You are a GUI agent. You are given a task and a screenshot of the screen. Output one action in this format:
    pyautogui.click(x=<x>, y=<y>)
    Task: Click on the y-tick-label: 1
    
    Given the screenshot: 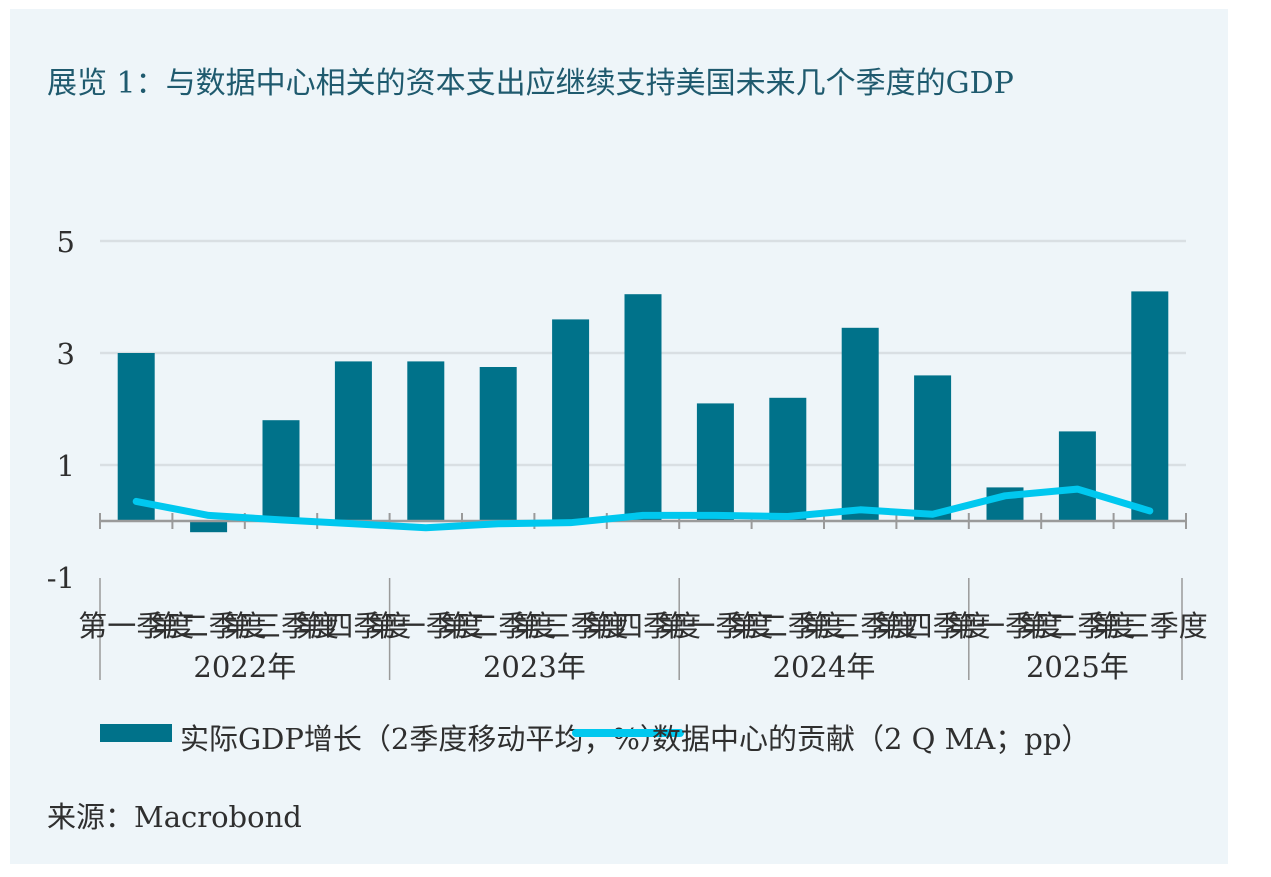 What is the action you would take?
    pyautogui.click(x=66, y=466)
    